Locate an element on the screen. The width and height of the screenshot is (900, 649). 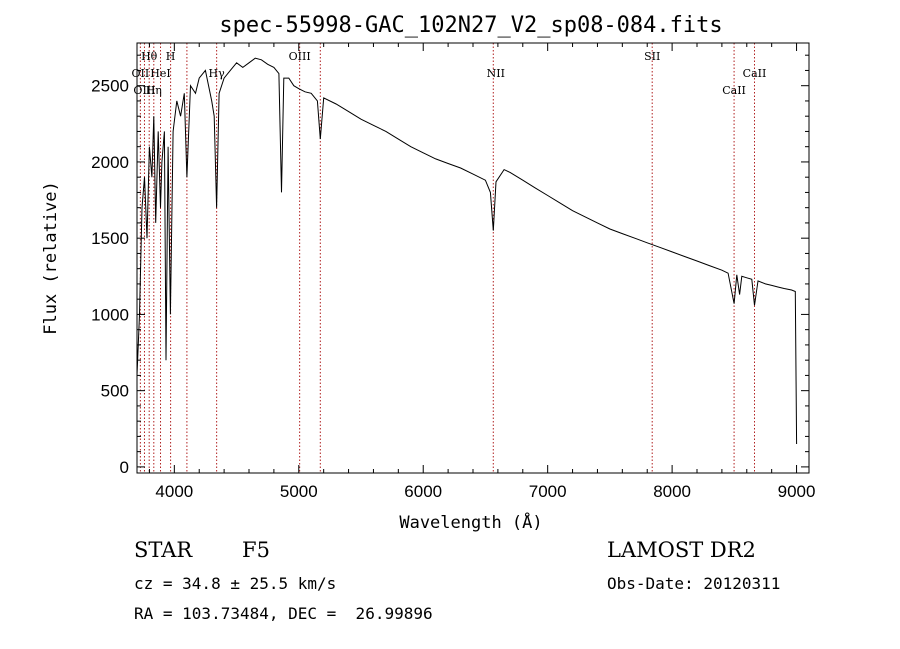
chart-title: spec-55998-GAC_102N27_V2_sp08-084.fits is located at coordinates (470, 25).